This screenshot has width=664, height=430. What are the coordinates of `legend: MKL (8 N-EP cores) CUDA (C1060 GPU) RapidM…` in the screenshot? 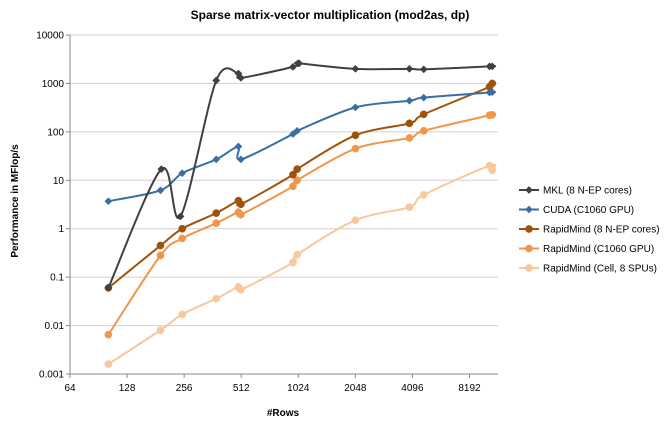 It's located at (589, 230).